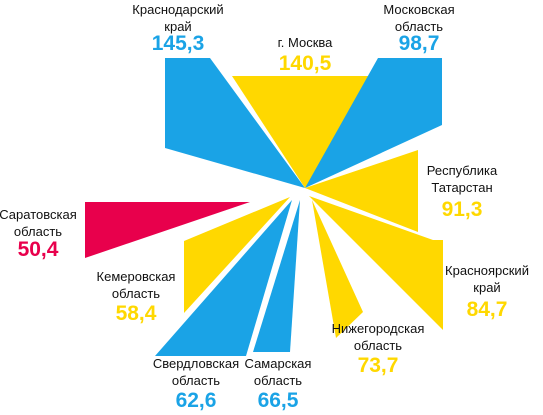 The image size is (543, 415). I want to click on region-value-московская-область: 98,7, so click(419, 43).